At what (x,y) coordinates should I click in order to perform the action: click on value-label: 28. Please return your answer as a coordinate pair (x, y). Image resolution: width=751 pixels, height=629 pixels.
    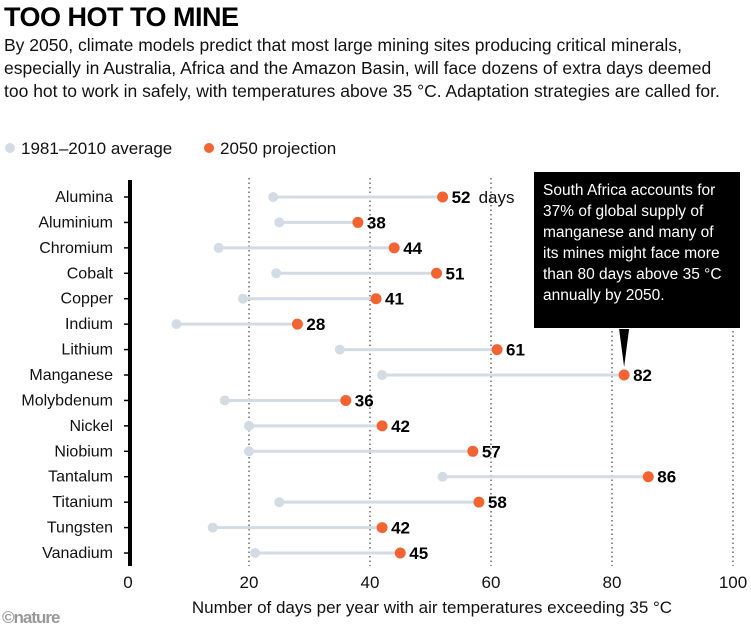
    Looking at the image, I should click on (315, 324).